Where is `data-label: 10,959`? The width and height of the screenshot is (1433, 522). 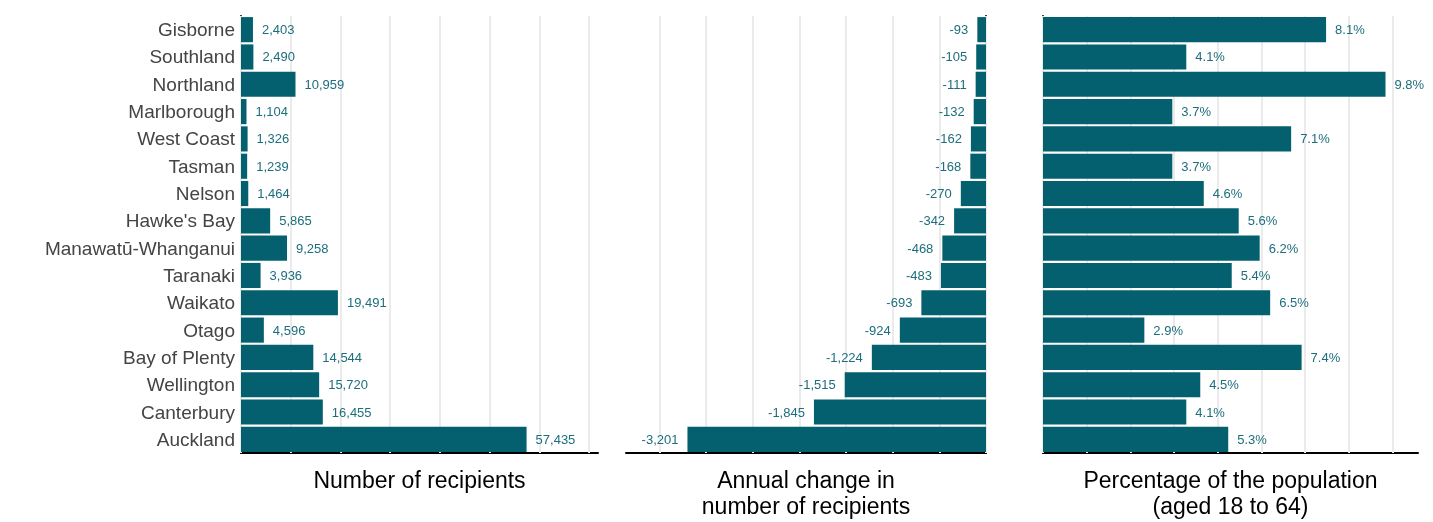 data-label: 10,959 is located at coordinates (324, 84).